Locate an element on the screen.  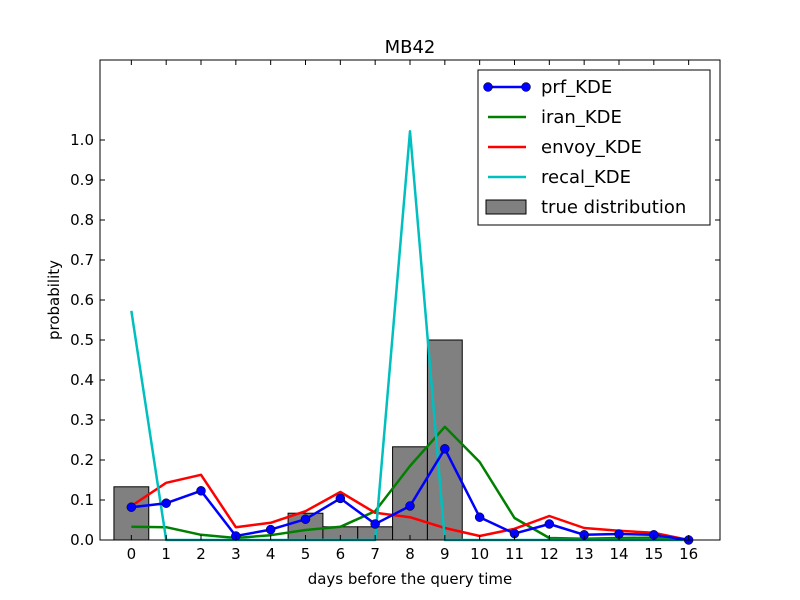
legend-label-recal_KDE: recal_KDE is located at coordinates (586, 177).